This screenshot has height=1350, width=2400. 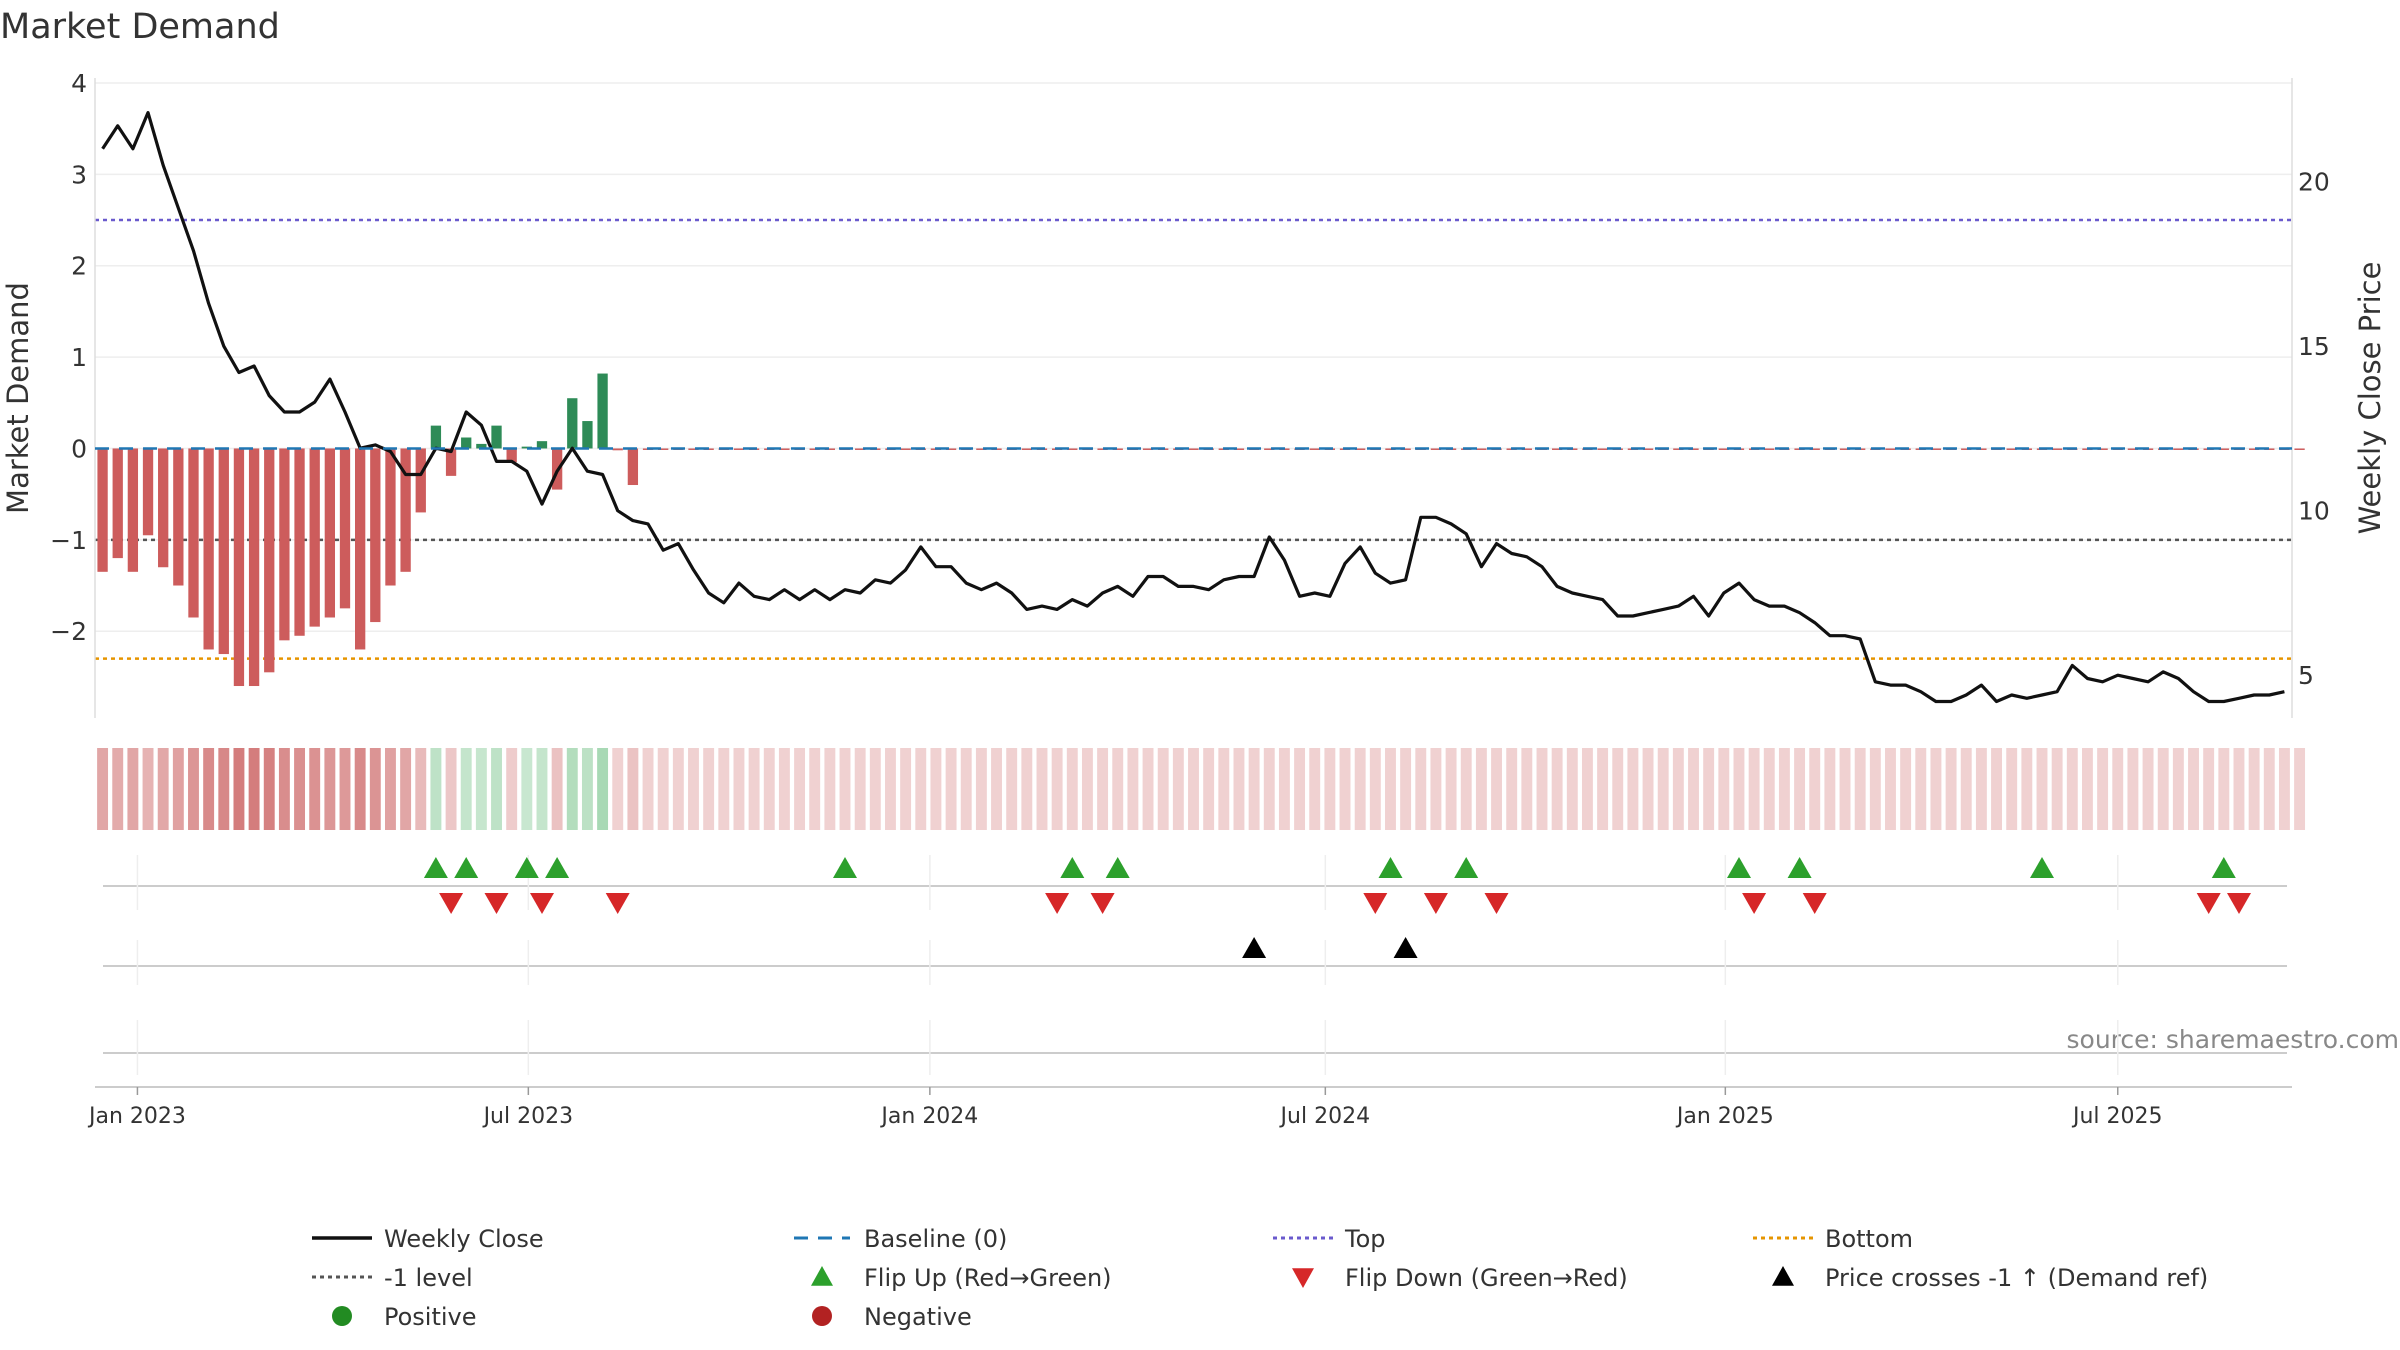 What do you see at coordinates (918, 1317) in the screenshot?
I see `legend-label: Negative` at bounding box center [918, 1317].